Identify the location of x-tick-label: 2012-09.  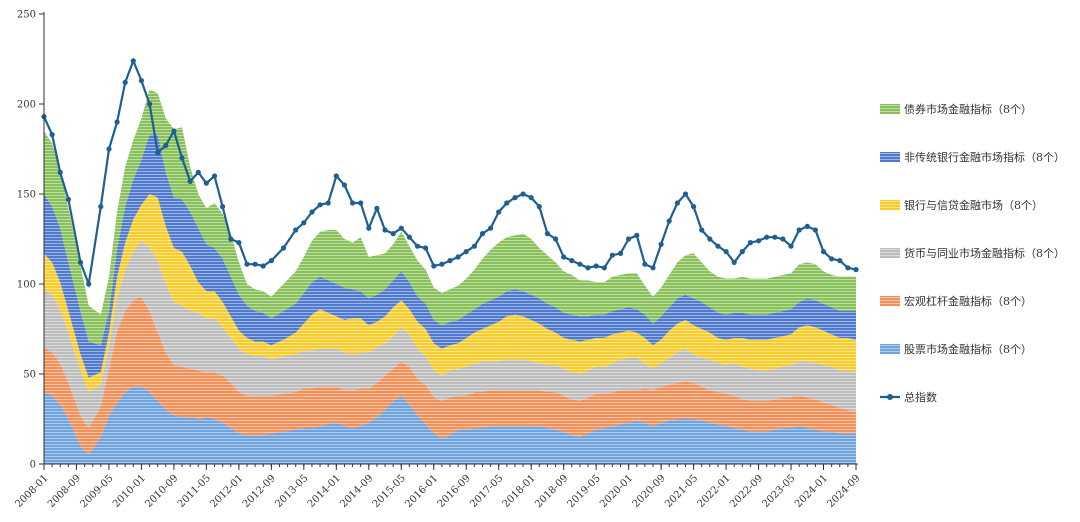
(259, 491).